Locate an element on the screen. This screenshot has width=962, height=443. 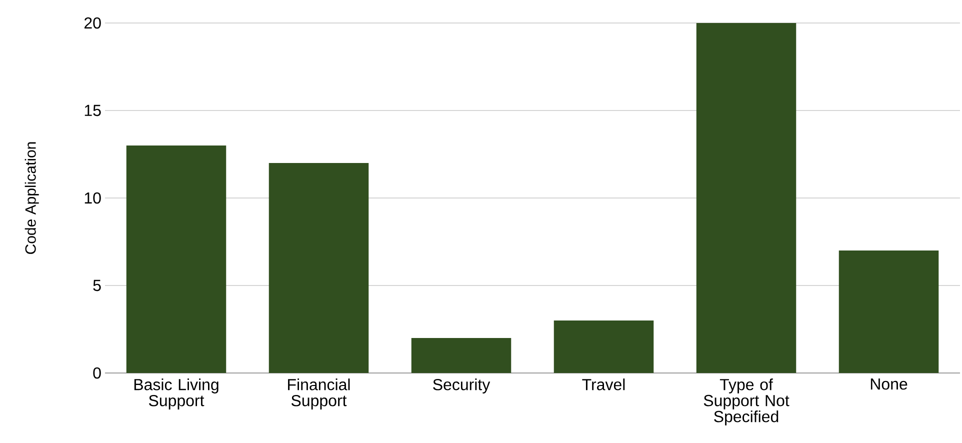
y-axis-title: Code Application is located at coordinates (31, 198).